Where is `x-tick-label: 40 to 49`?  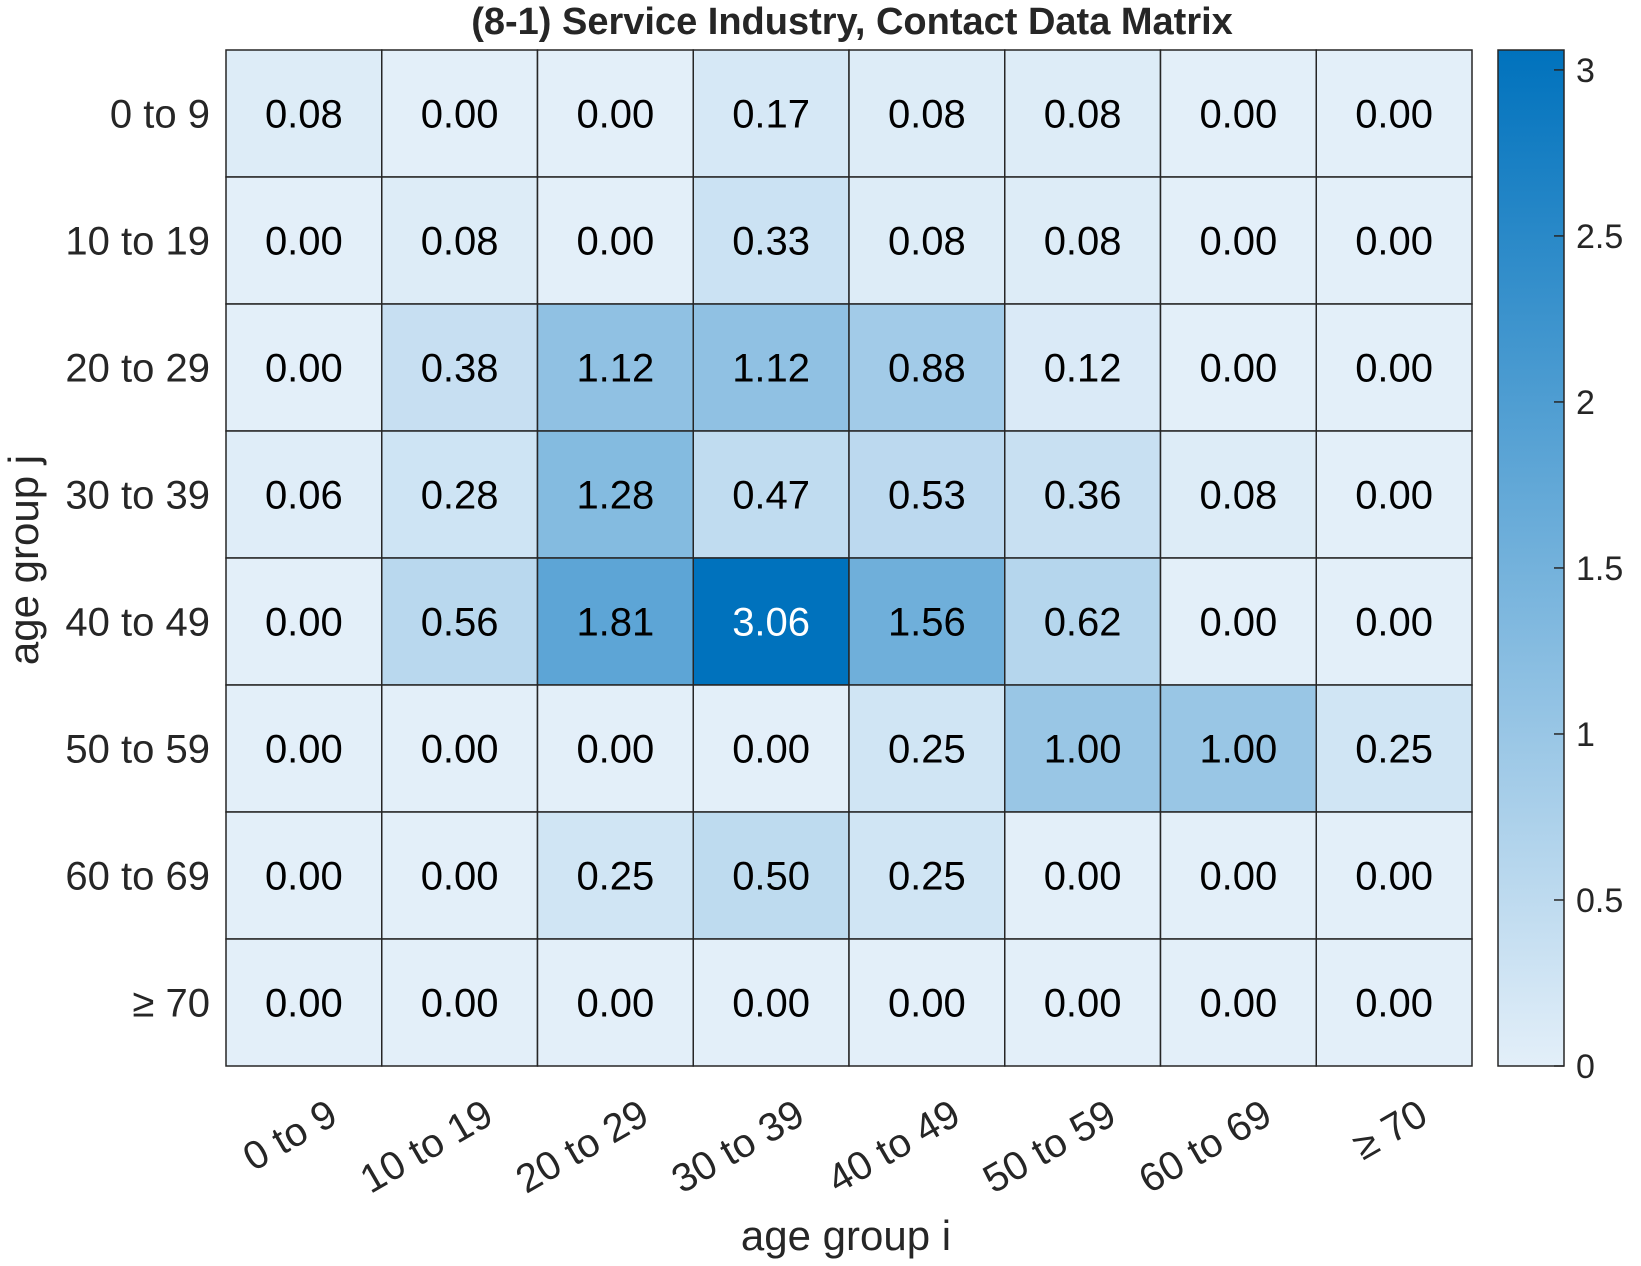 x-tick-label: 40 to 49 is located at coordinates (893, 1147).